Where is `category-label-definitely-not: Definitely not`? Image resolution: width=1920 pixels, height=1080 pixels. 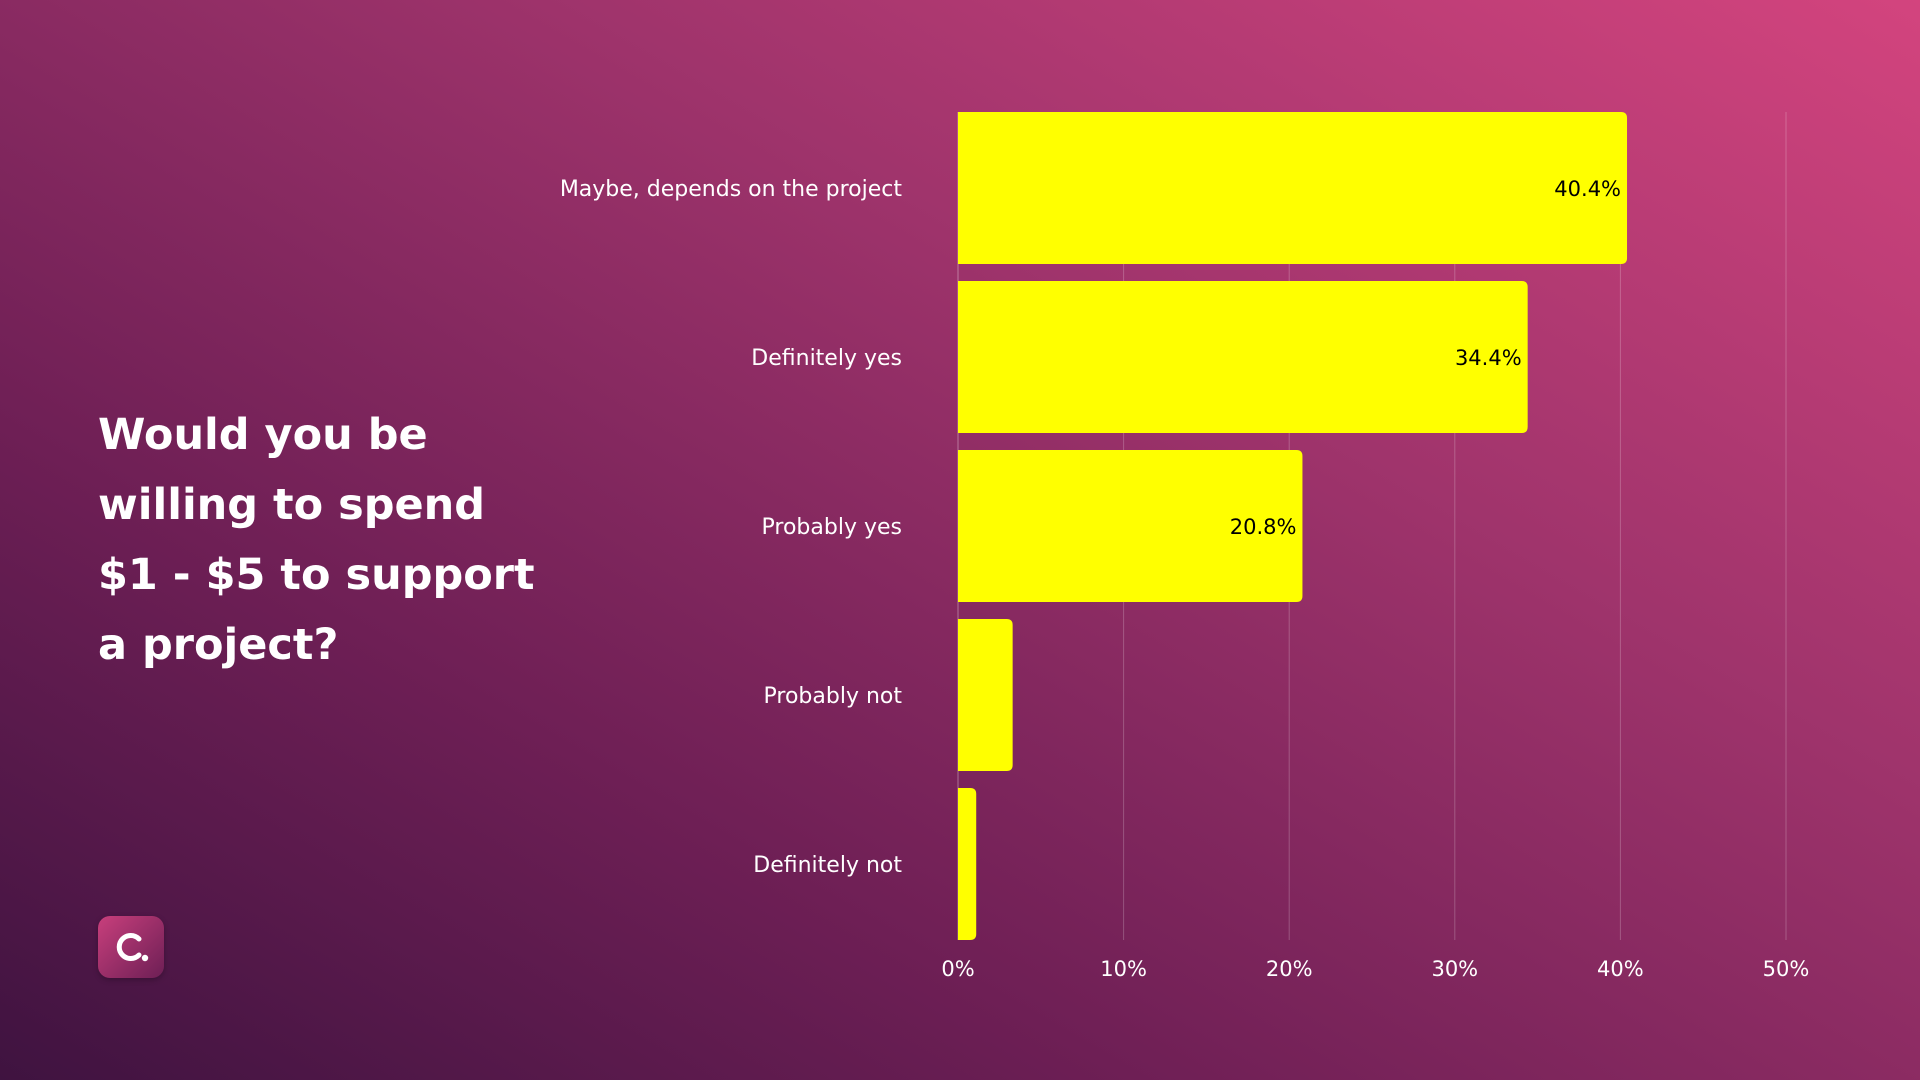
category-label-definitely-not: Definitely not is located at coordinates (827, 865).